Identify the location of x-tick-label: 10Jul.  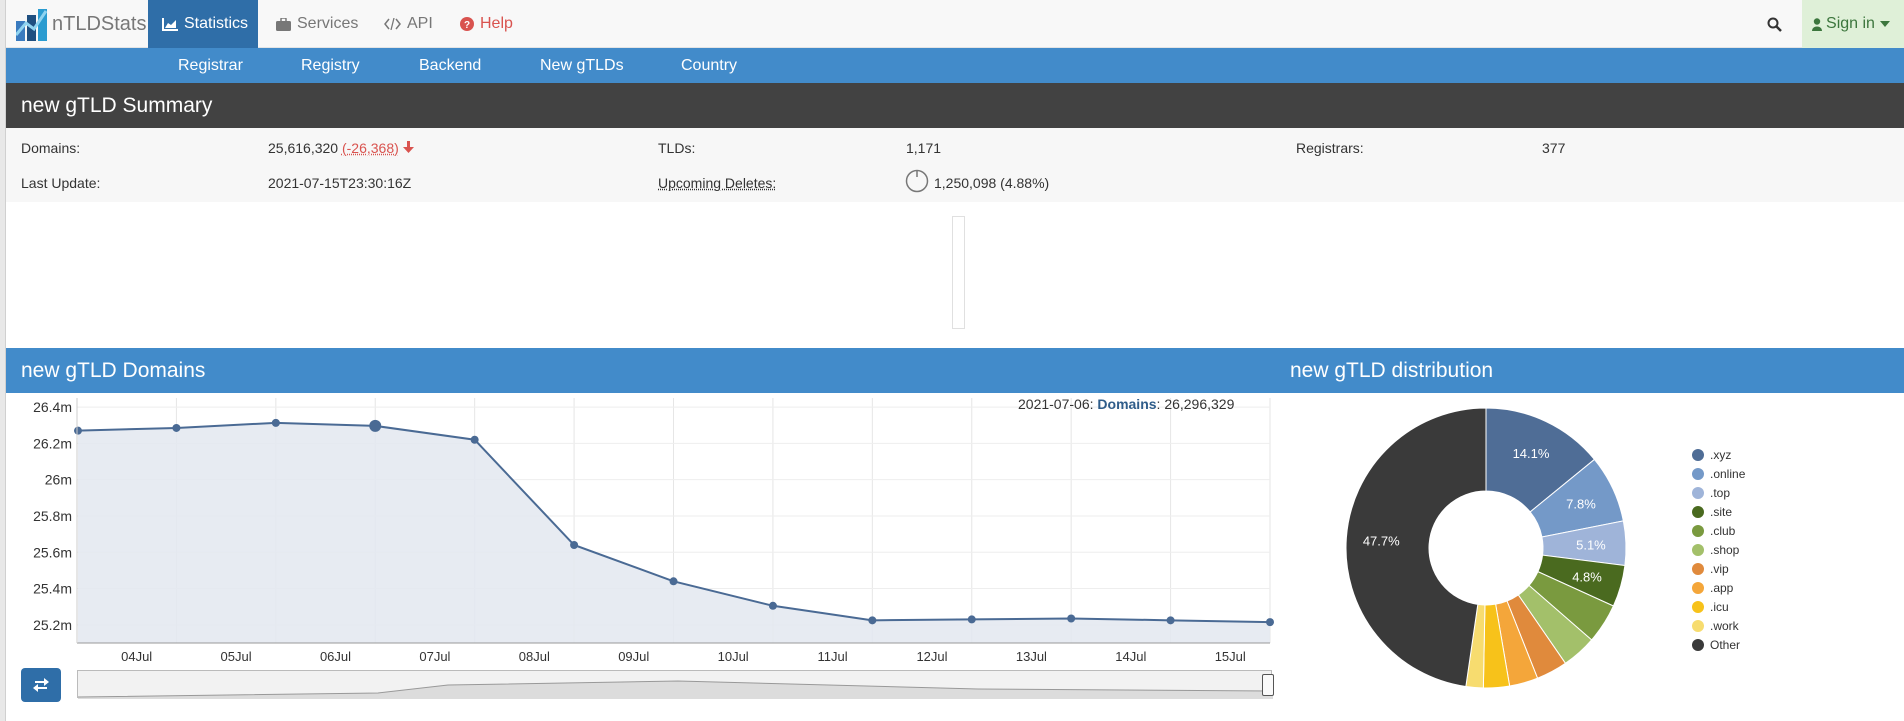
(733, 656).